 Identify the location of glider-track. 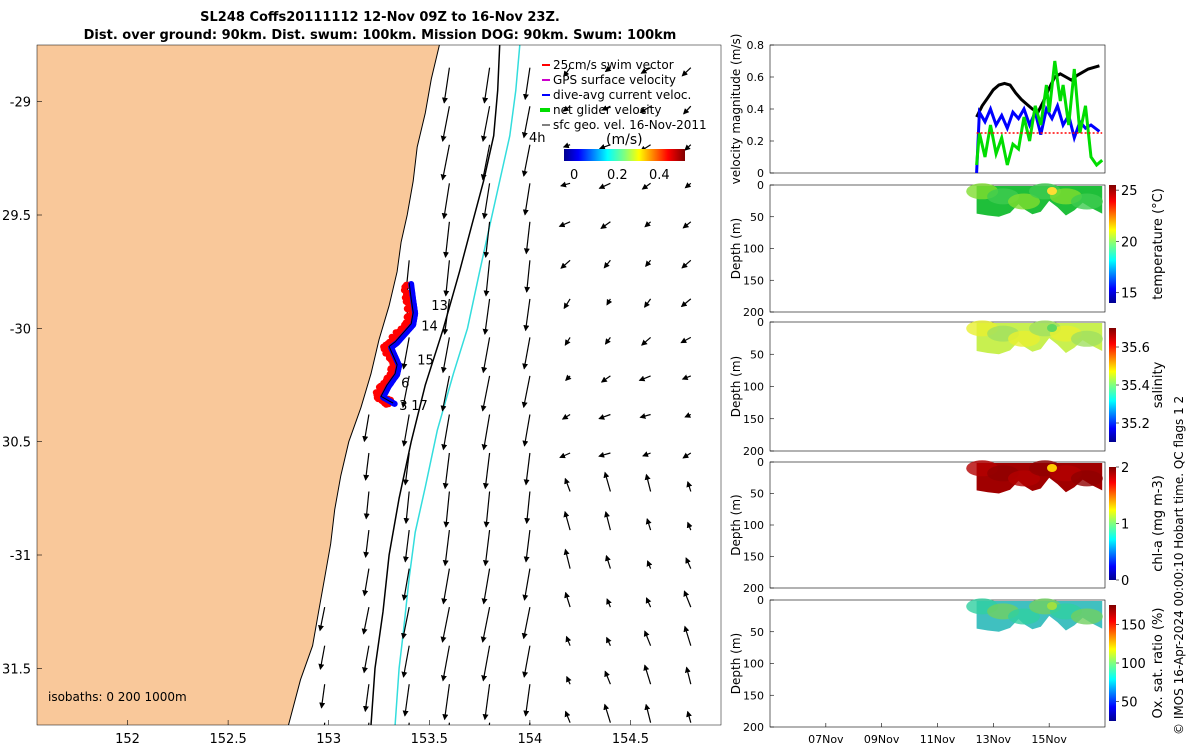
(395, 344).